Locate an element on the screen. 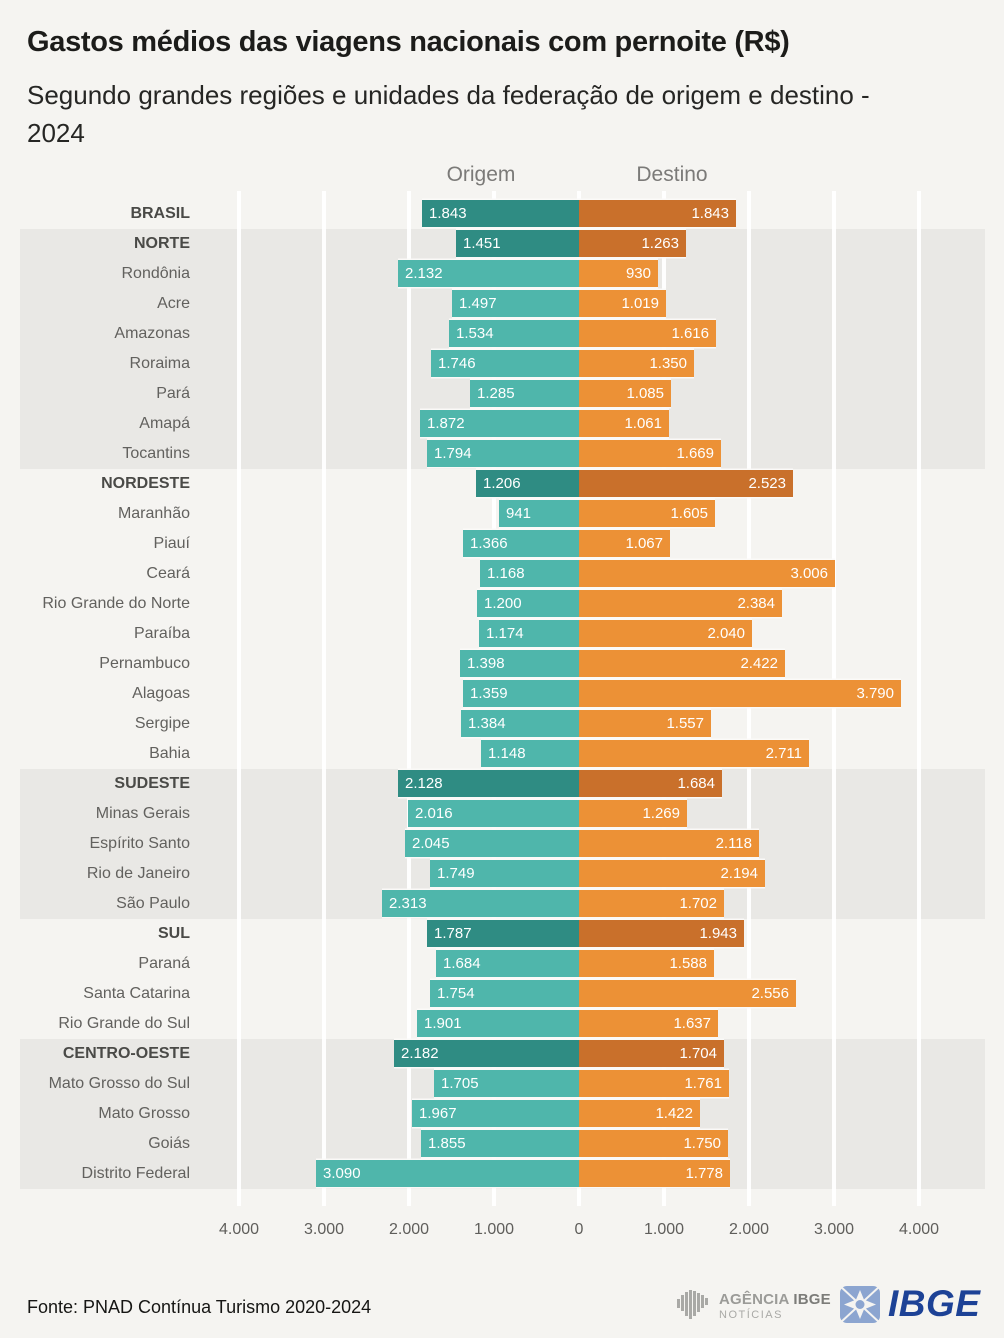 The height and width of the screenshot is (1338, 1004). origem-bar: 1.794 is located at coordinates (503, 453).